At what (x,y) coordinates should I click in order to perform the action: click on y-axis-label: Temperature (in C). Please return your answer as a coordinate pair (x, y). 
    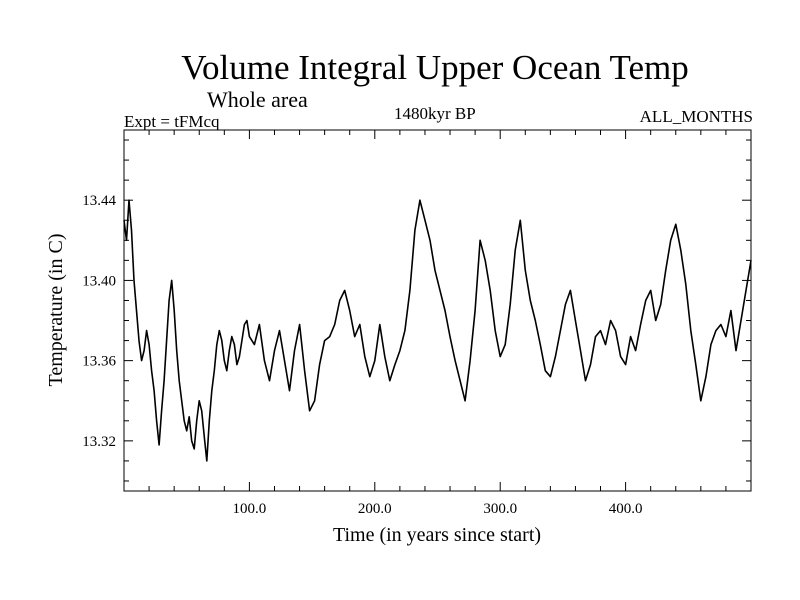
    Looking at the image, I should click on (56, 310).